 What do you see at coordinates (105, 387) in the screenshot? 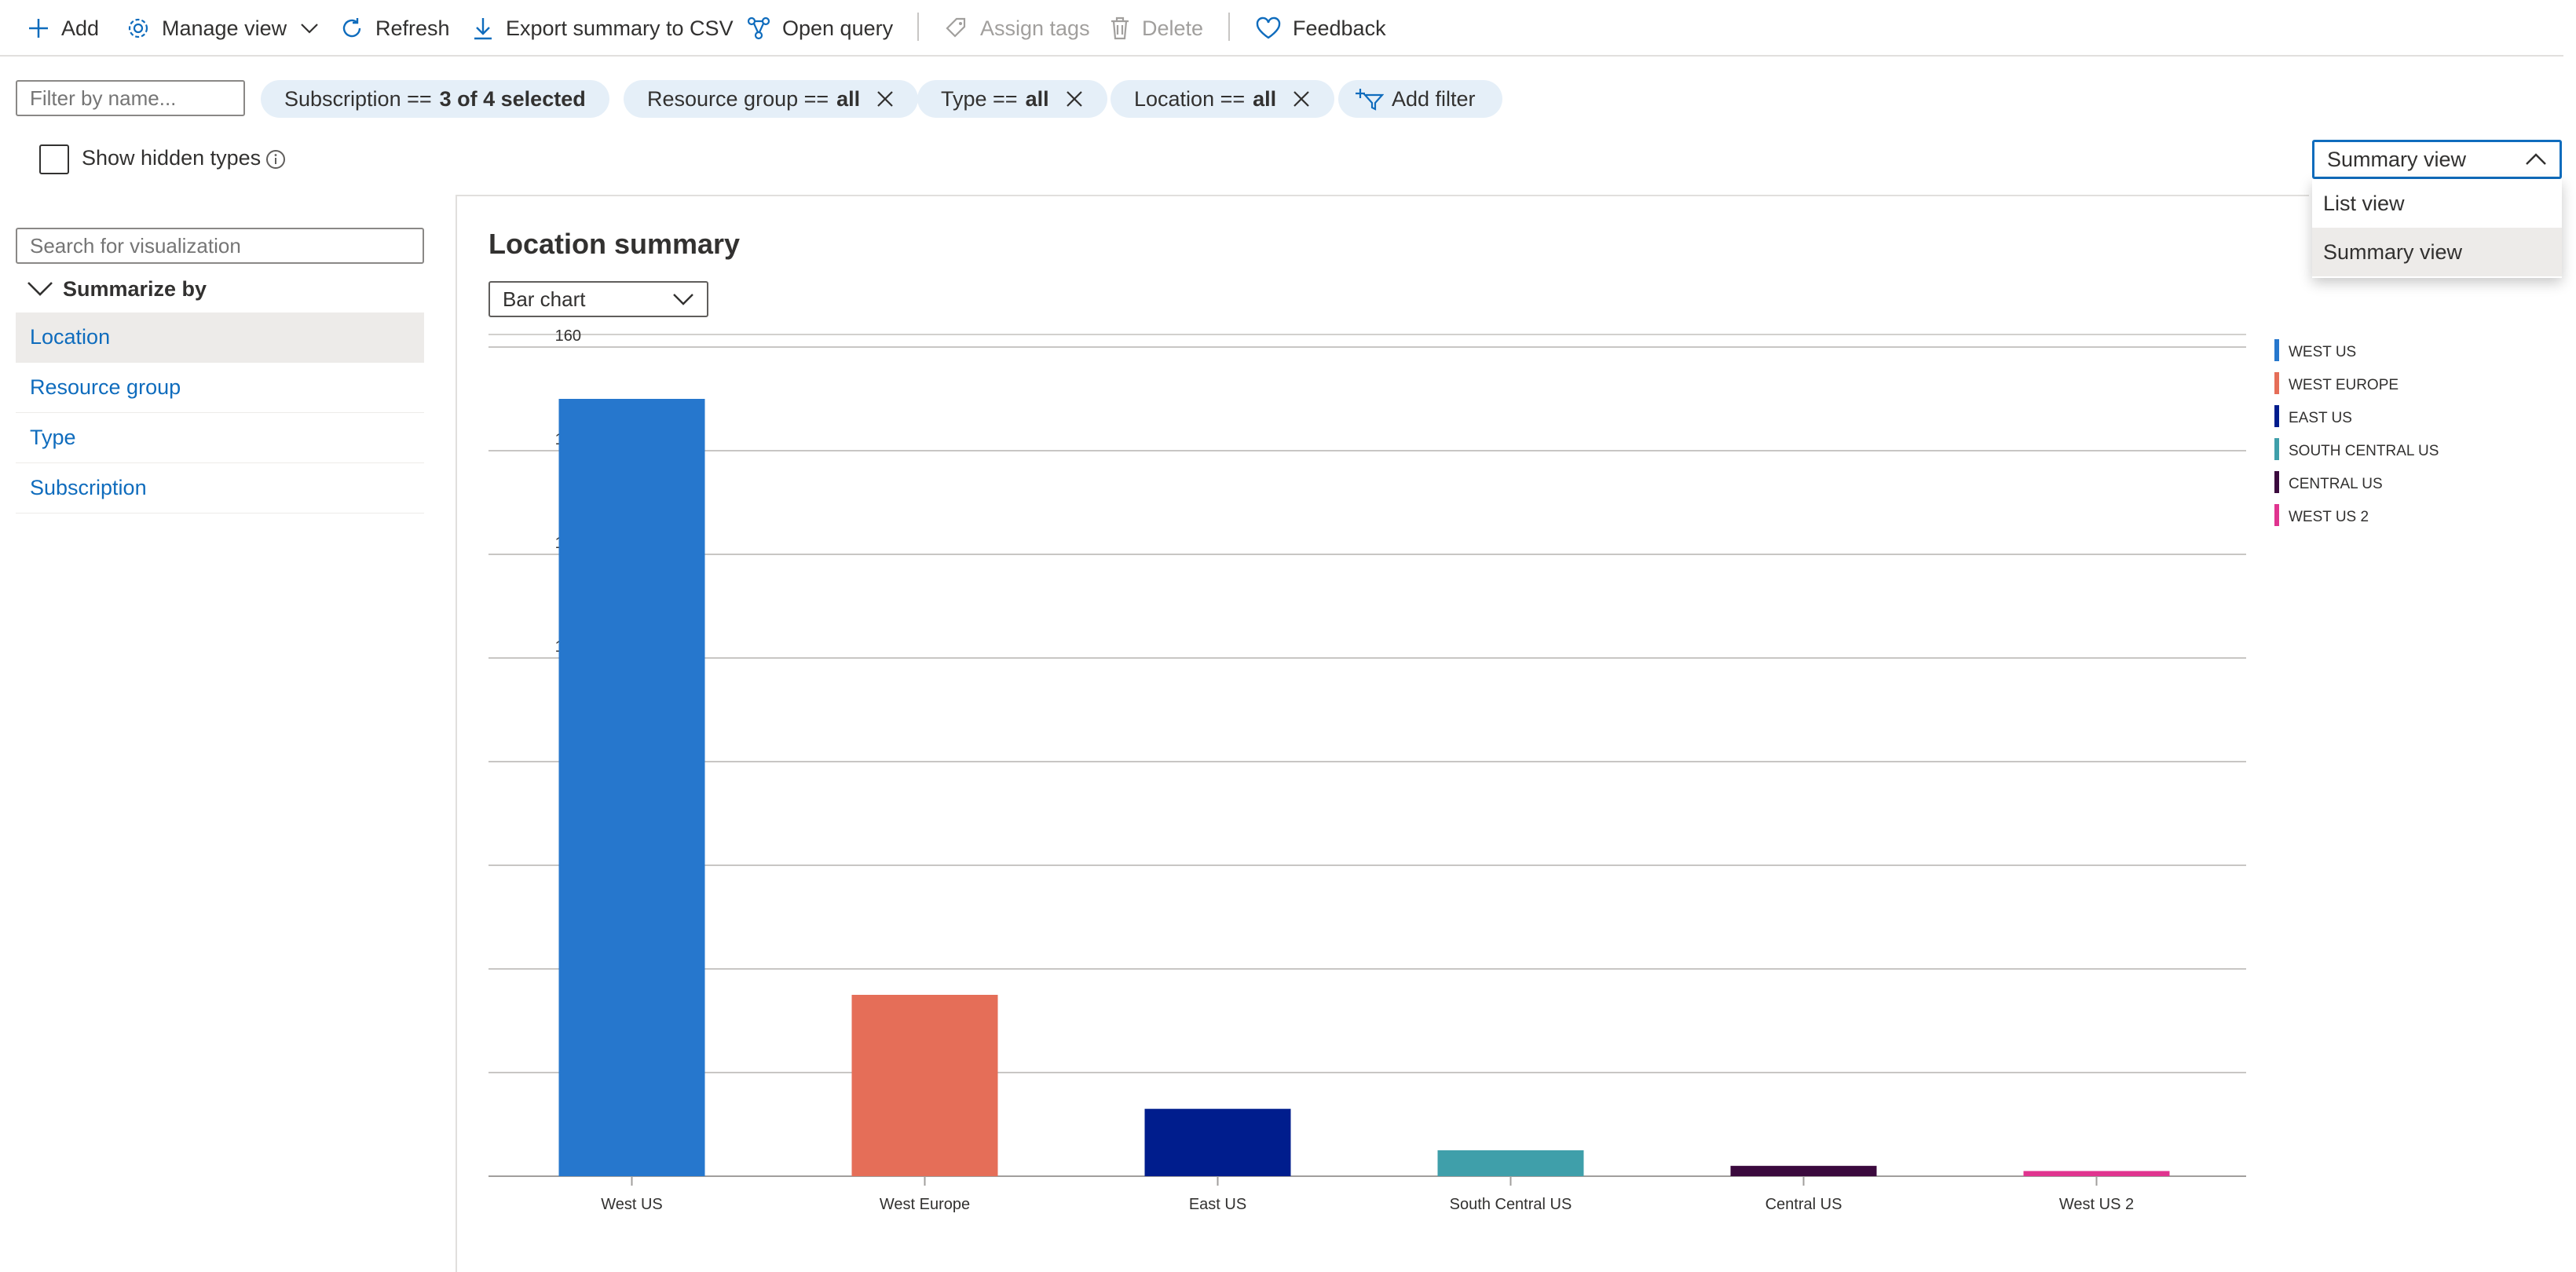
I see `nav-item-label: Resource group` at bounding box center [105, 387].